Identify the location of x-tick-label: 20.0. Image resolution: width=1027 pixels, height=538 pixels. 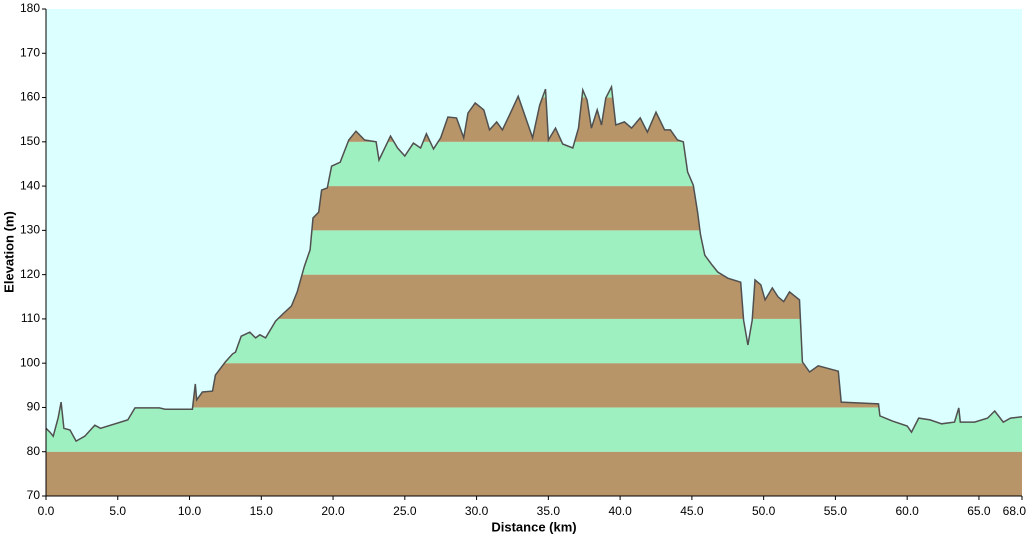
(333, 511).